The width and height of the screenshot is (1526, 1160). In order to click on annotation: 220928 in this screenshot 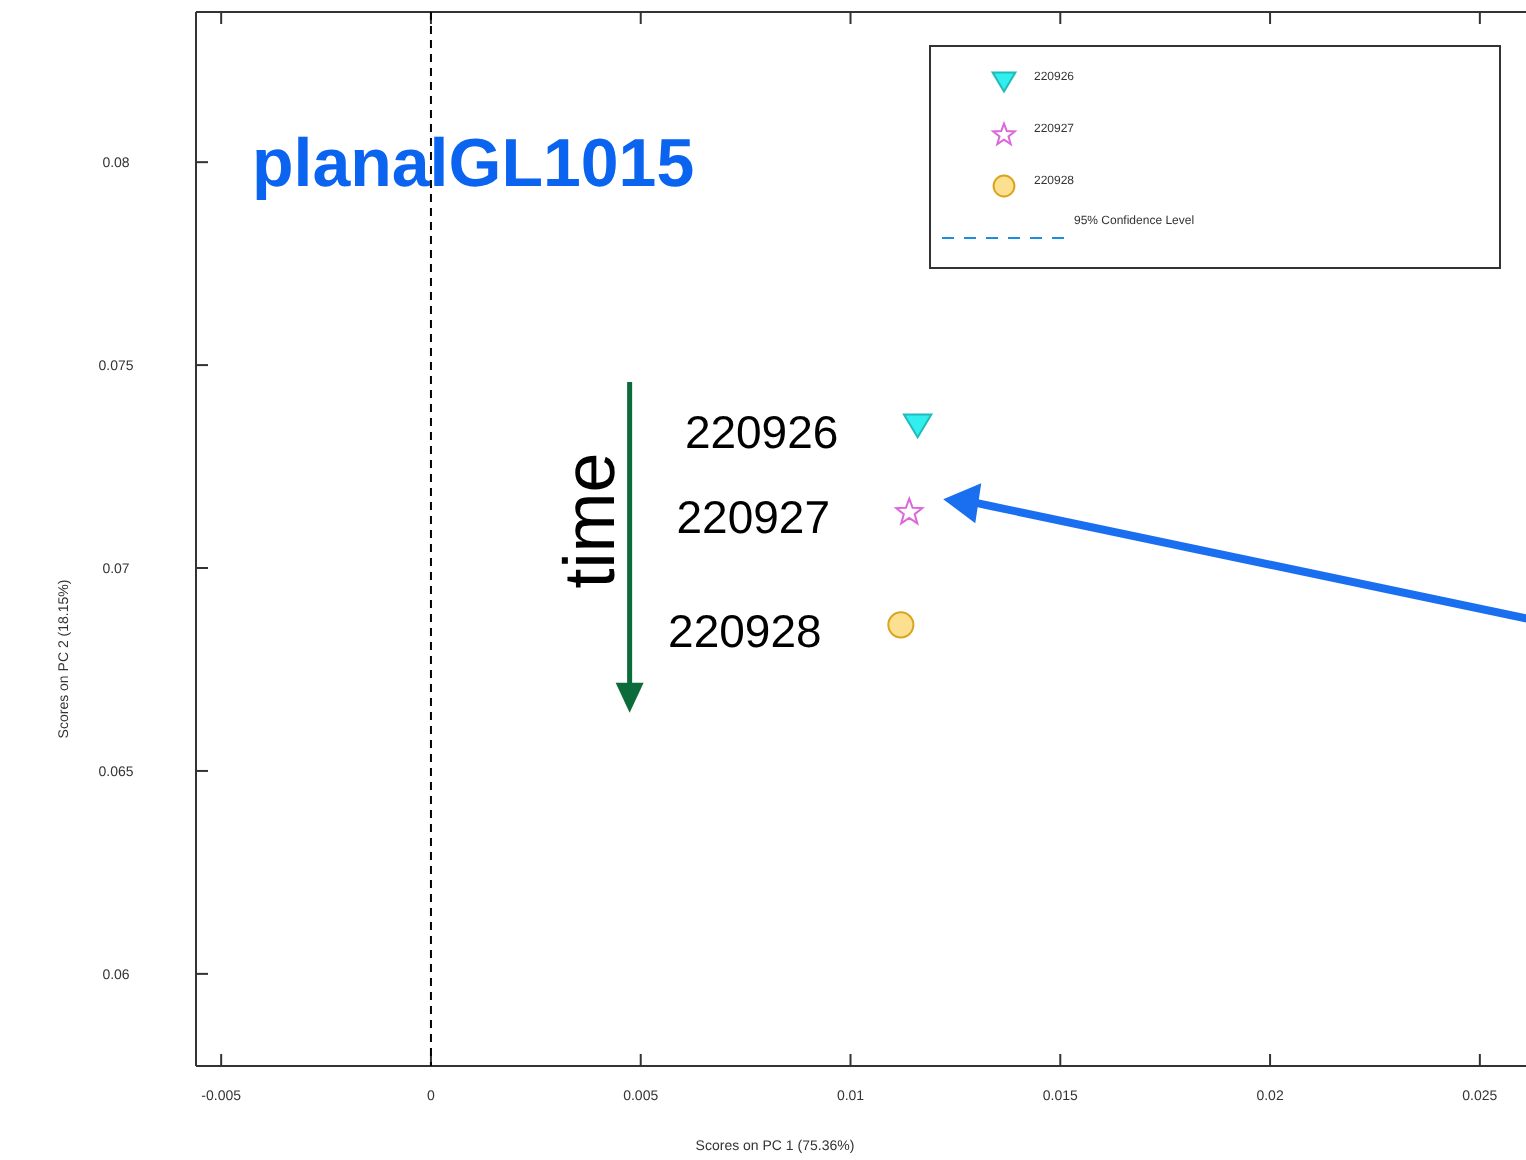, I will do `click(745, 630)`.